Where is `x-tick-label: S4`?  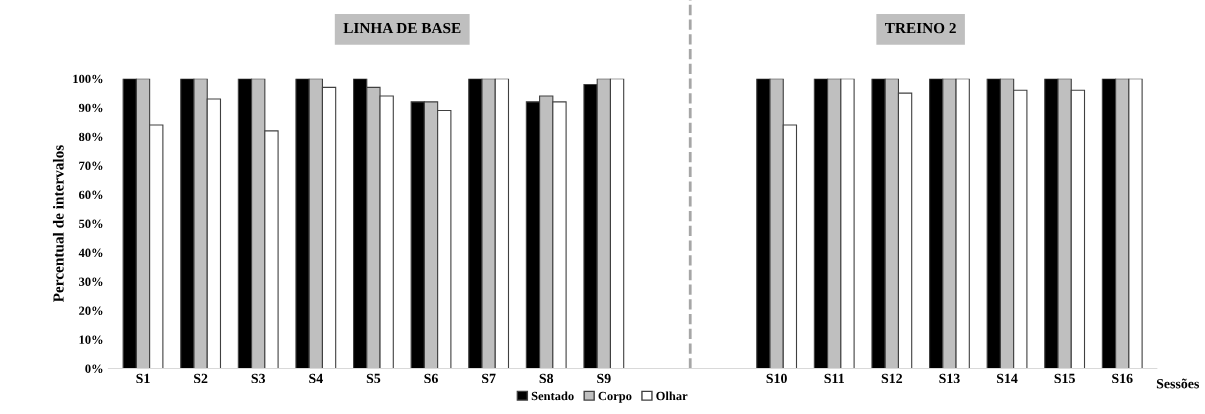 x-tick-label: S4 is located at coordinates (316, 378).